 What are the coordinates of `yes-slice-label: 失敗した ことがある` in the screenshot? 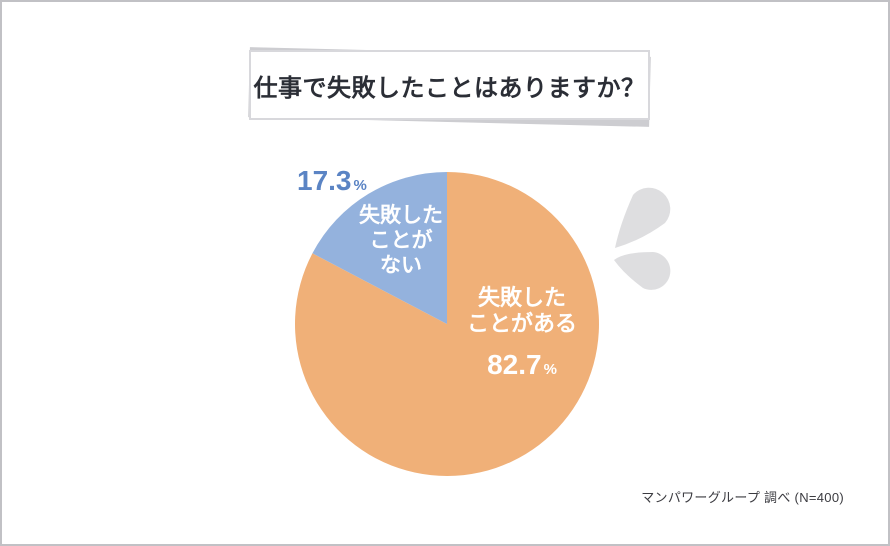 It's located at (522, 311).